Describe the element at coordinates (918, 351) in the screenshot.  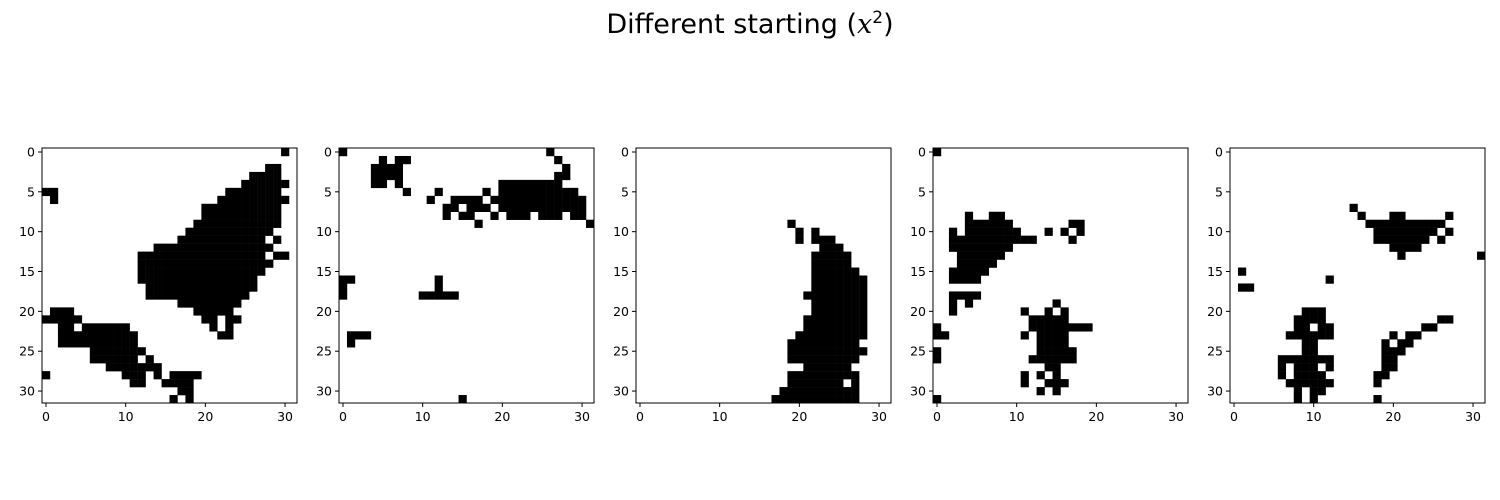
I see `y-tick-label: 25` at that location.